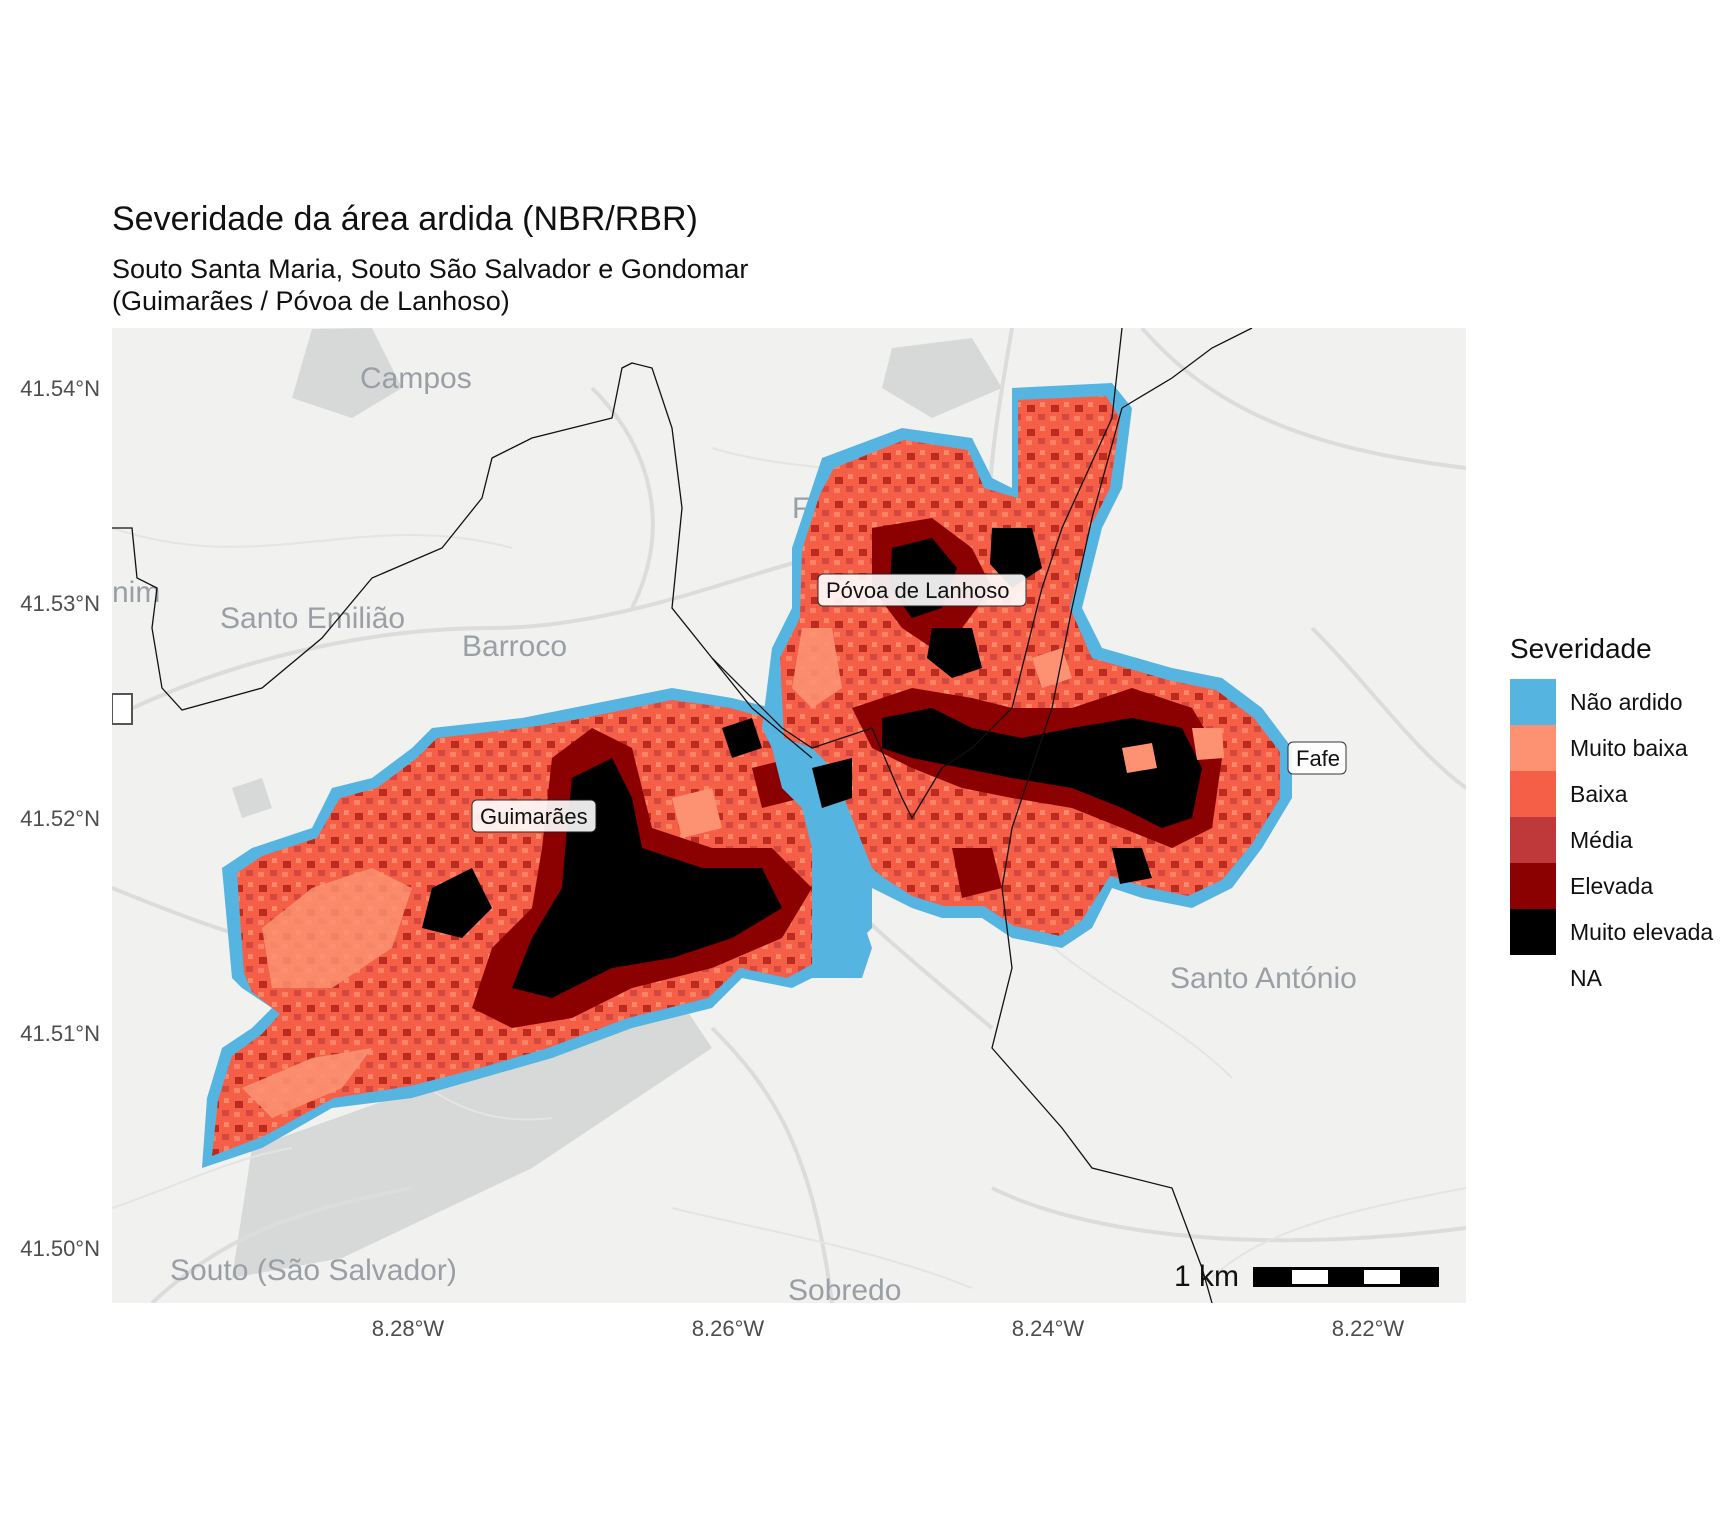  I want to click on town-label-fafe: Fafe, so click(1317, 758).